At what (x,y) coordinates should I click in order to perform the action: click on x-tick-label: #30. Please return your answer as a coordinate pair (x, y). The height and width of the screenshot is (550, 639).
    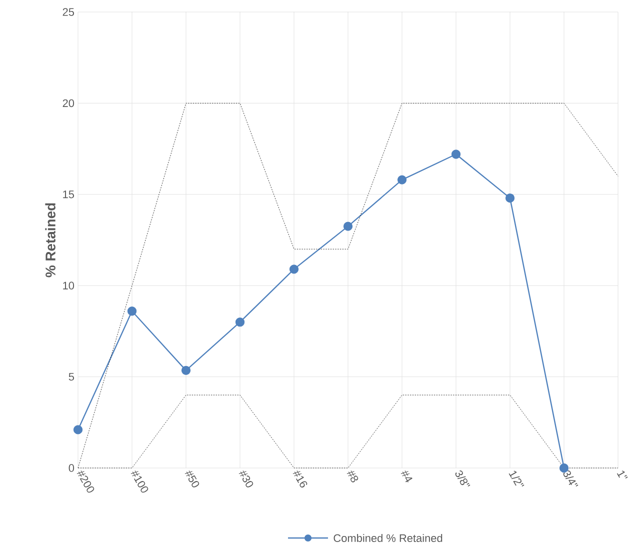
    Looking at the image, I should click on (246, 479).